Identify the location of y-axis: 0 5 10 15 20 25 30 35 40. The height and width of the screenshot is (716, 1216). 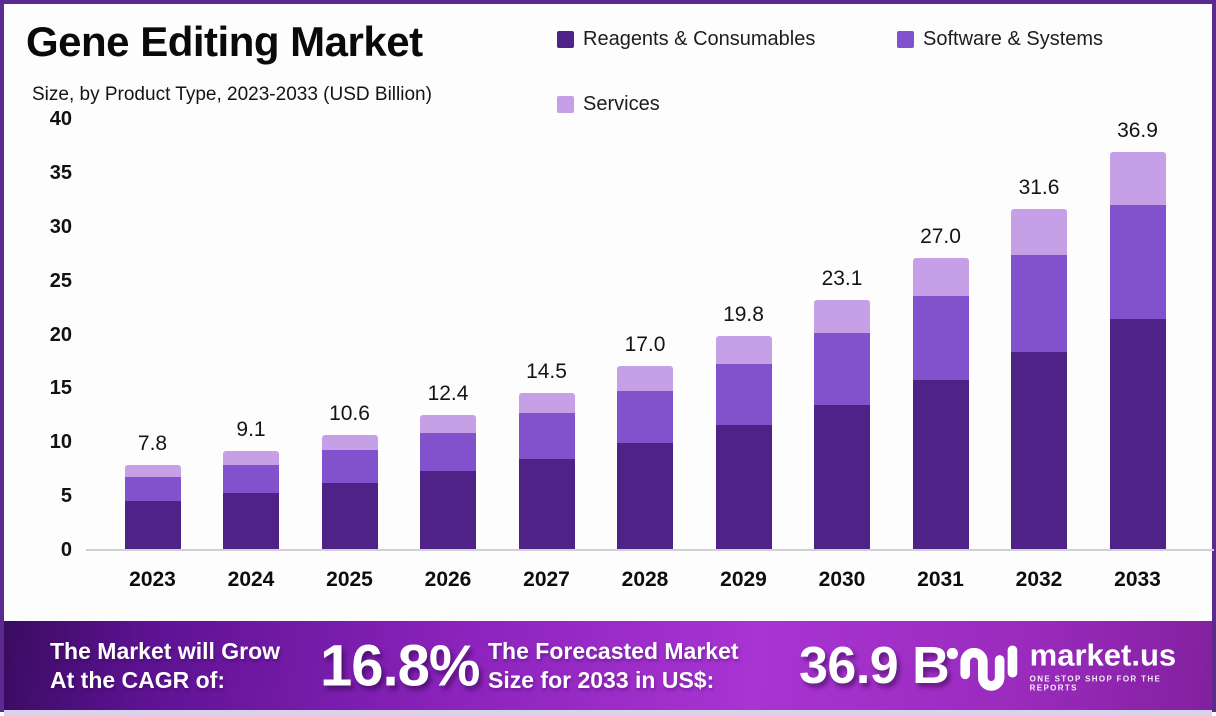
(49, 334).